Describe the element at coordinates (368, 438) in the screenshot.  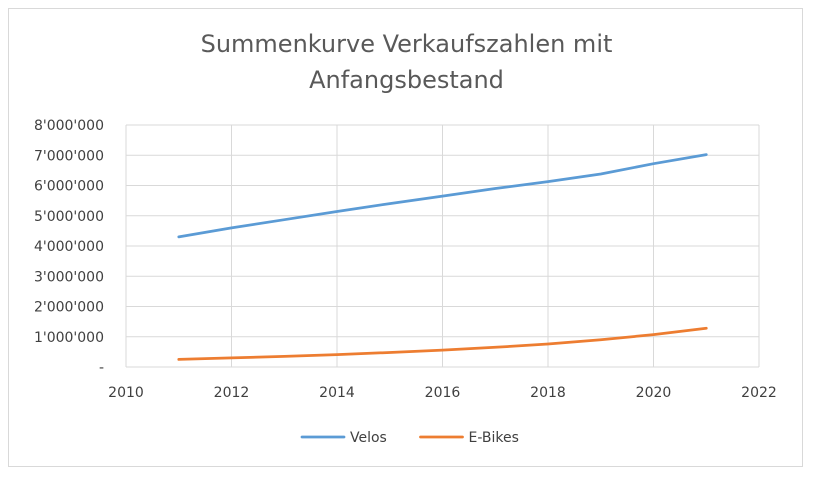
I see `legend-label-velos: Velos` at that location.